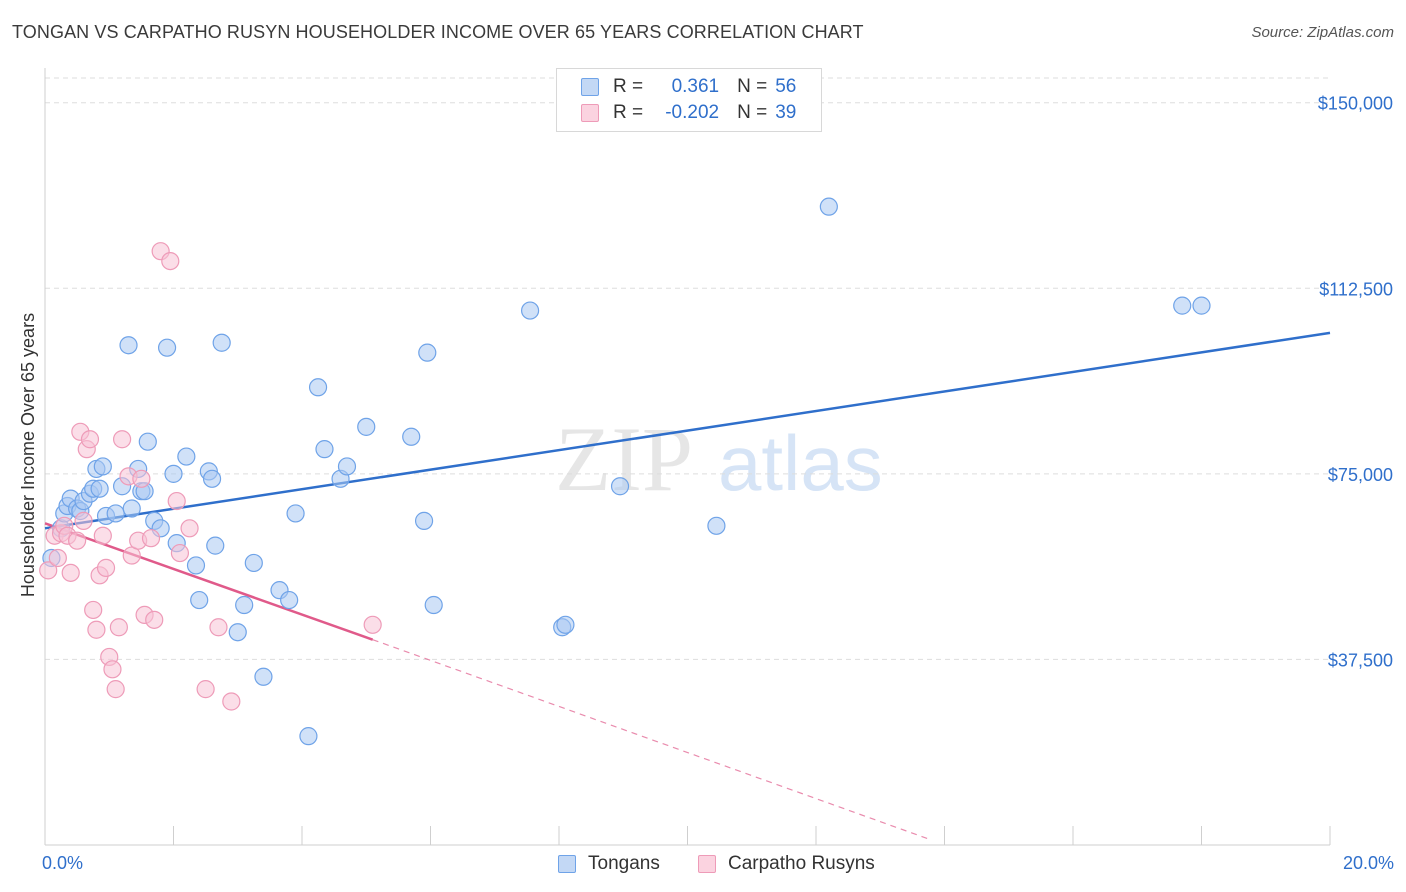  I want to click on r-value: 0.361, so click(695, 86).